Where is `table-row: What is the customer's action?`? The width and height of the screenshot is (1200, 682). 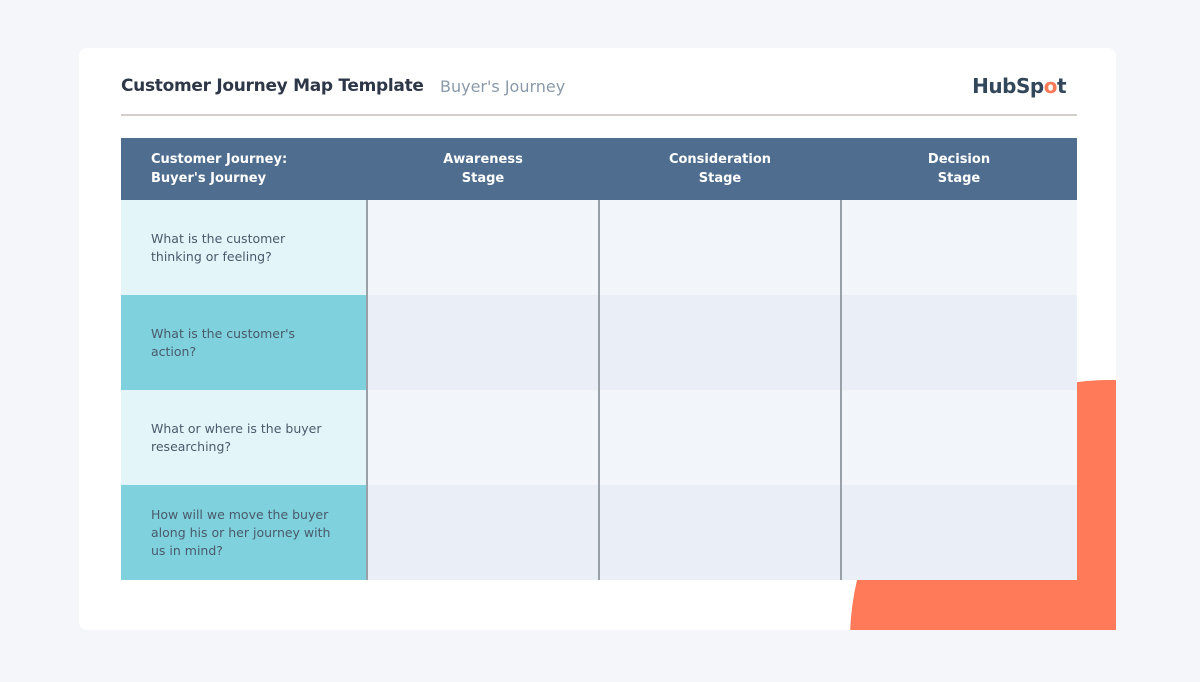
table-row: What is the customer's action? is located at coordinates (599, 342).